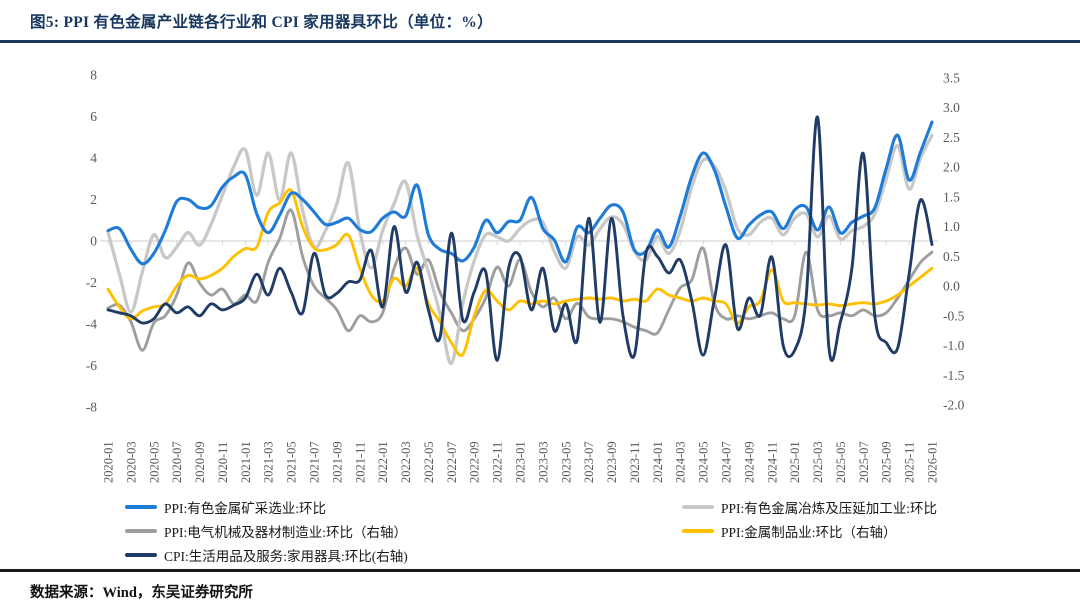 The height and width of the screenshot is (611, 1080). I want to click on svg-text: 2026-01, so click(933, 462).